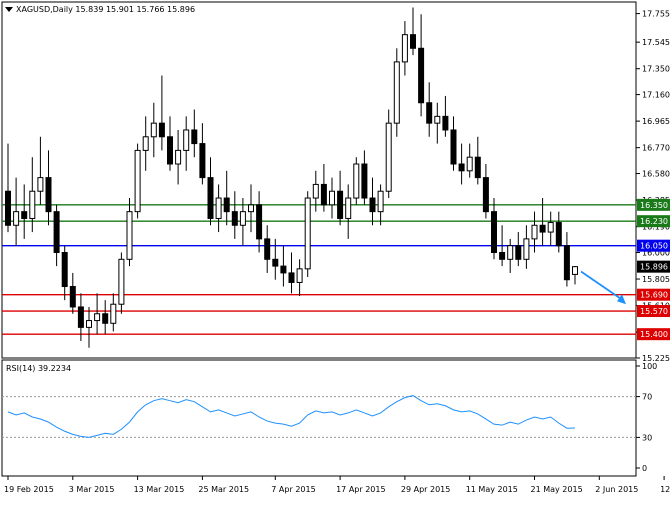 This screenshot has width=670, height=507. What do you see at coordinates (29, 489) in the screenshot?
I see `date-axis-label: 19 Feb 2015` at bounding box center [29, 489].